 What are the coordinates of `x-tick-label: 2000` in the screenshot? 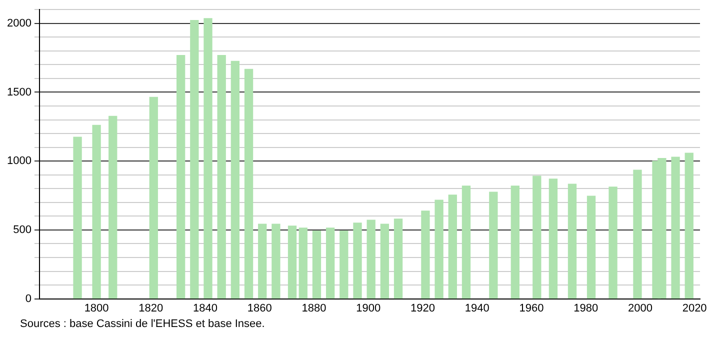 It's located at (640, 308).